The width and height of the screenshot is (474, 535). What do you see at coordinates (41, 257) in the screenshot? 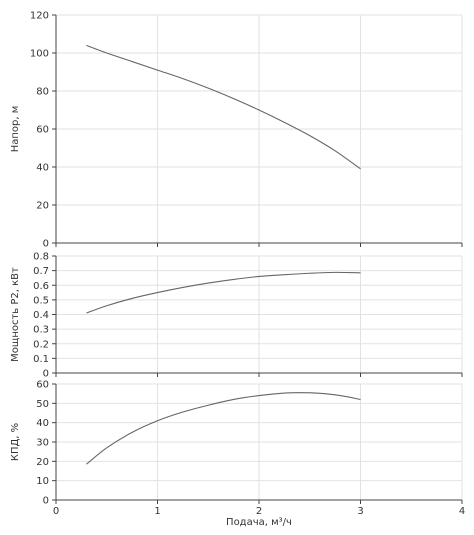
I see `y-tick-label: 0.8` at bounding box center [41, 257].